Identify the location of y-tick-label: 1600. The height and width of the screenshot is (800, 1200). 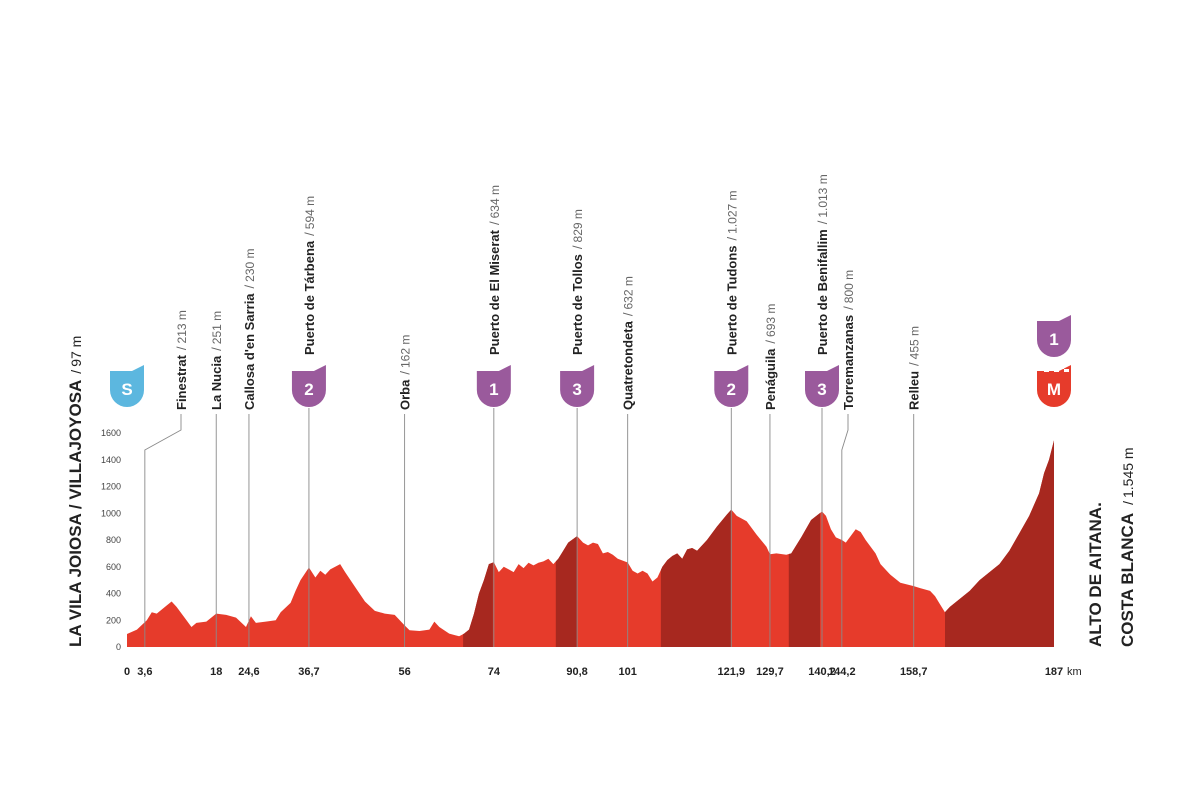
(111, 433).